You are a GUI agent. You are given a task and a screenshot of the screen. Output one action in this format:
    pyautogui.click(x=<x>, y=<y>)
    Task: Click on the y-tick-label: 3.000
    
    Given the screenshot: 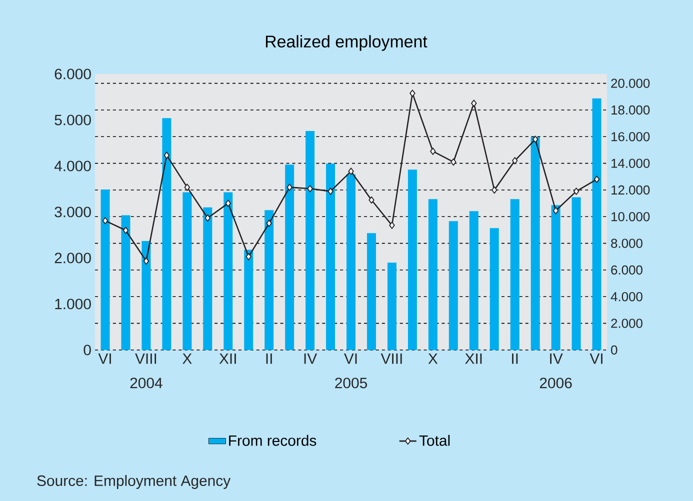 What is the action you would take?
    pyautogui.click(x=72, y=212)
    